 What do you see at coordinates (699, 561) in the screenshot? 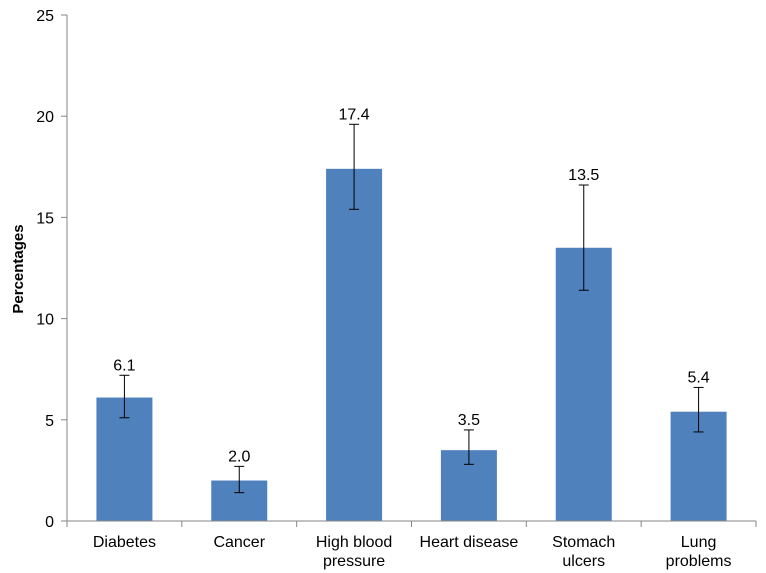
I see `category-label: problems` at bounding box center [699, 561].